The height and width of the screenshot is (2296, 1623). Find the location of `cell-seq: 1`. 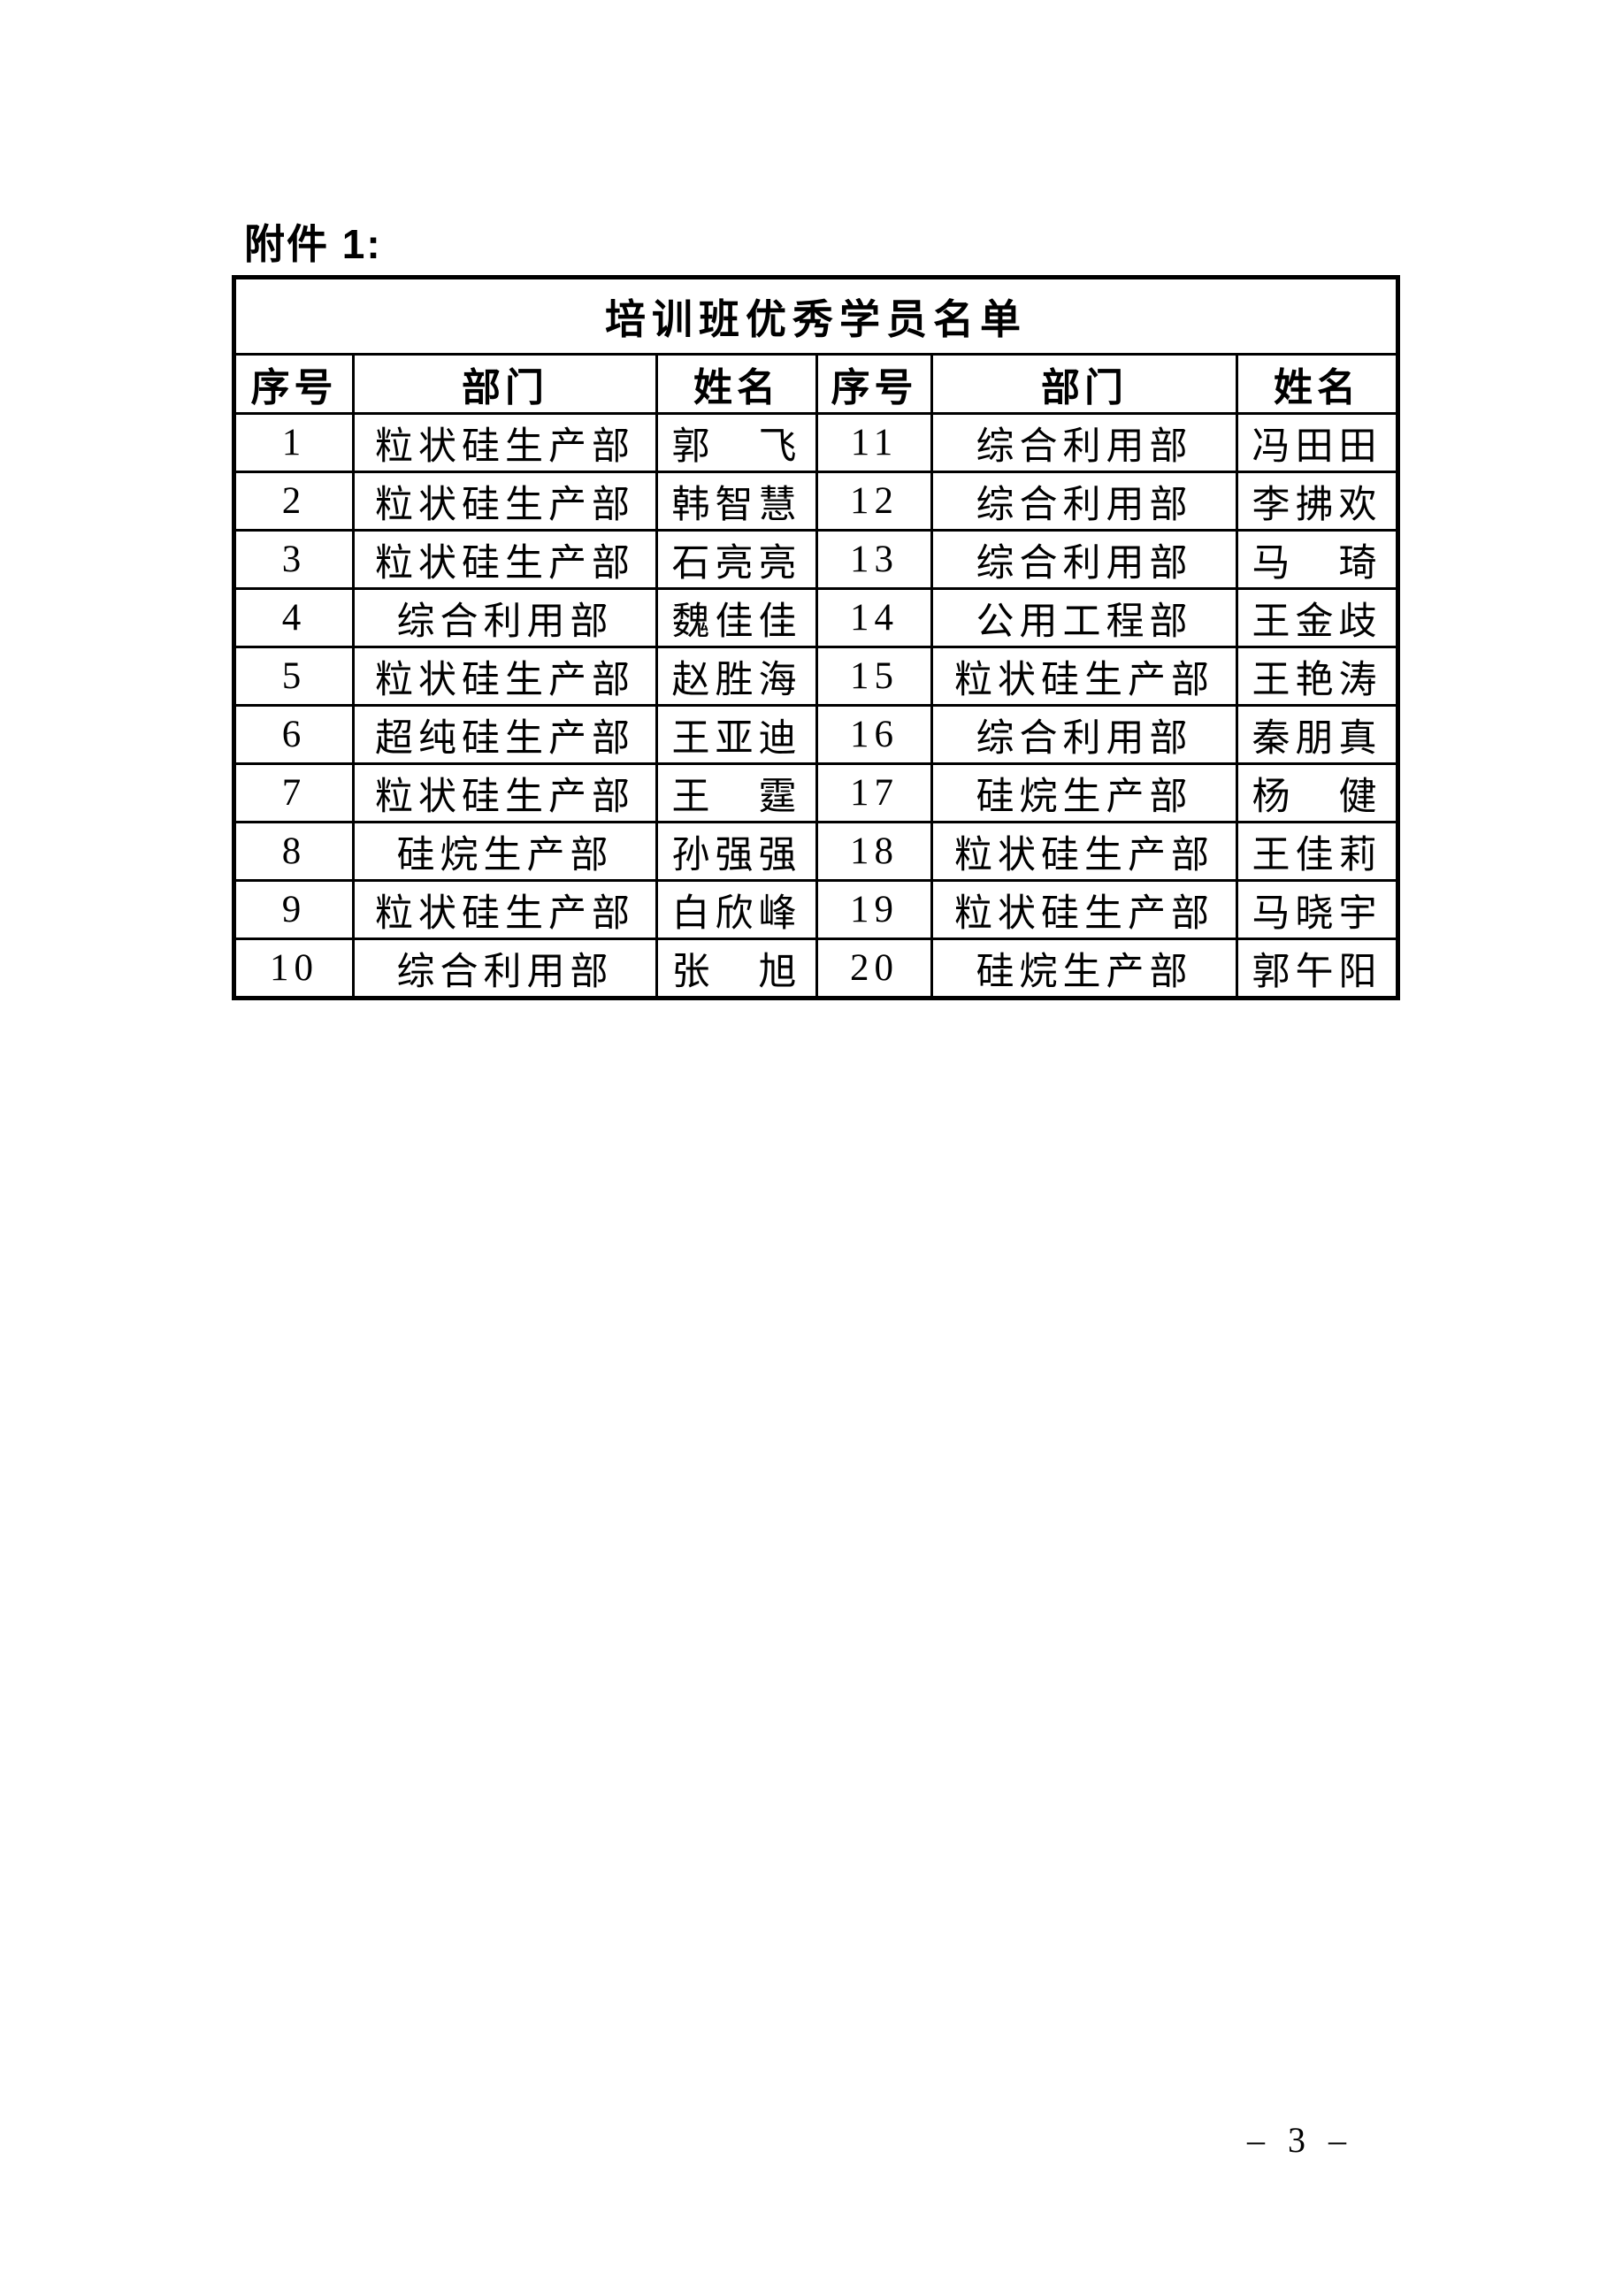

cell-seq: 1 is located at coordinates (294, 442).